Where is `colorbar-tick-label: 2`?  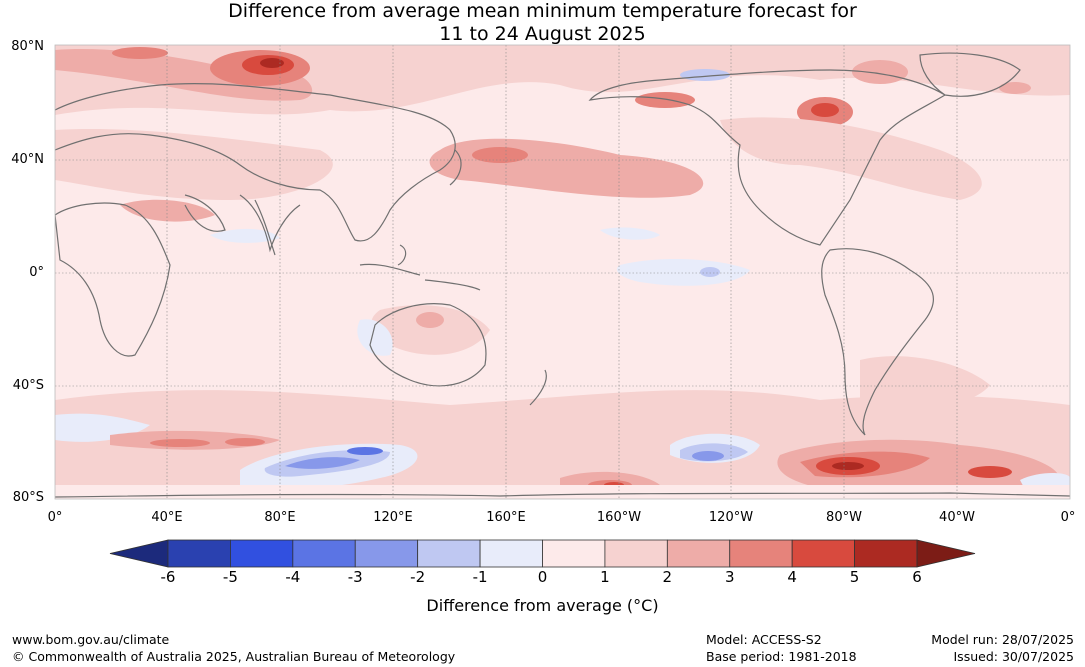 colorbar-tick-label: 2 is located at coordinates (667, 577).